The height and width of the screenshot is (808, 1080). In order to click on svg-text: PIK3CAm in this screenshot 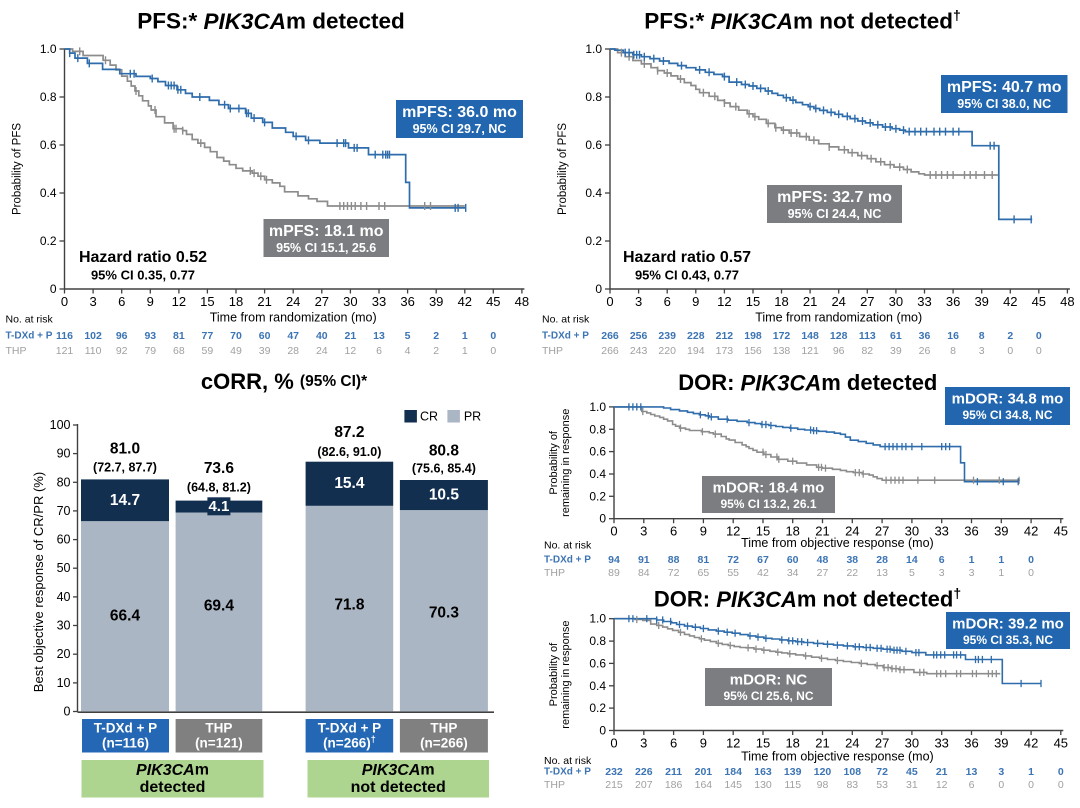, I will do `click(398, 770)`.